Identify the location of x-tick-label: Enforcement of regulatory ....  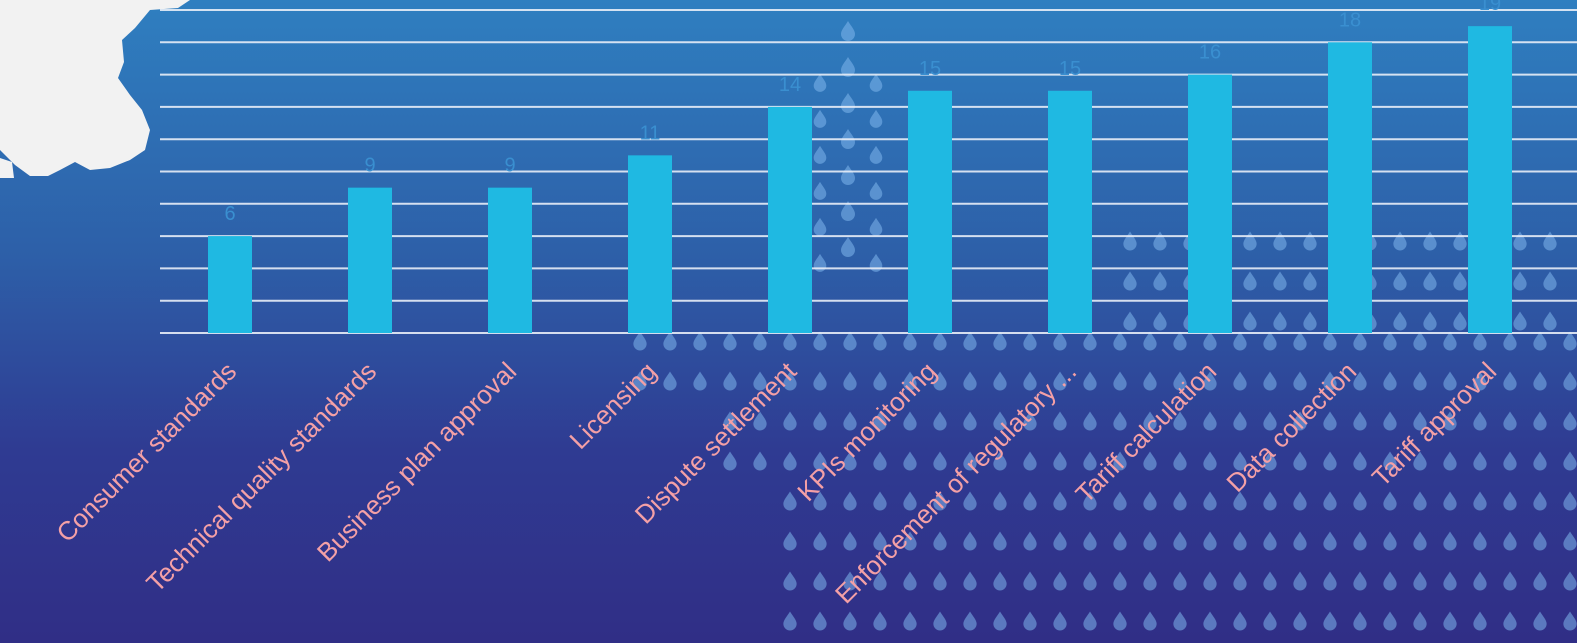
(955, 482).